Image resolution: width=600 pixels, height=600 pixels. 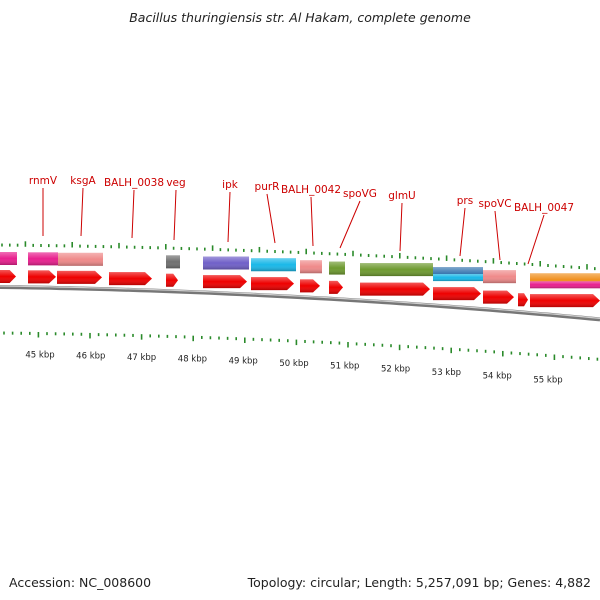 What do you see at coordinates (90, 357) in the screenshot?
I see `scale-label: 46 kbp` at bounding box center [90, 357].